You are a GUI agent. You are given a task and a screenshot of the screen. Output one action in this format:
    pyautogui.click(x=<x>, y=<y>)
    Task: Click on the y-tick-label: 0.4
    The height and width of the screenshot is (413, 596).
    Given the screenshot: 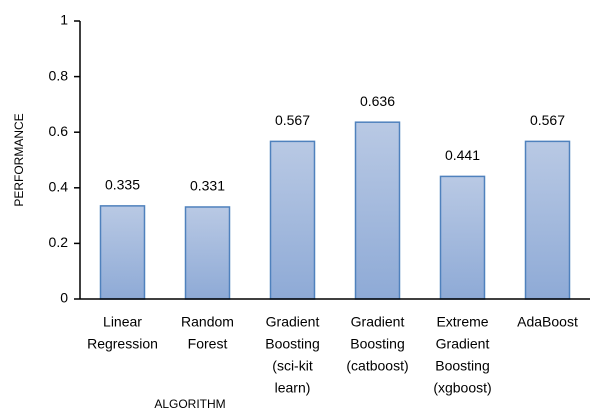 What is the action you would take?
    pyautogui.click(x=59, y=187)
    